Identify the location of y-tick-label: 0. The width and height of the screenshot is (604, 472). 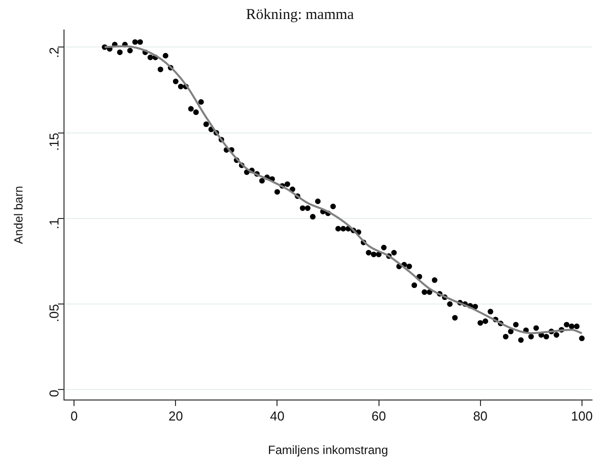
(54, 393).